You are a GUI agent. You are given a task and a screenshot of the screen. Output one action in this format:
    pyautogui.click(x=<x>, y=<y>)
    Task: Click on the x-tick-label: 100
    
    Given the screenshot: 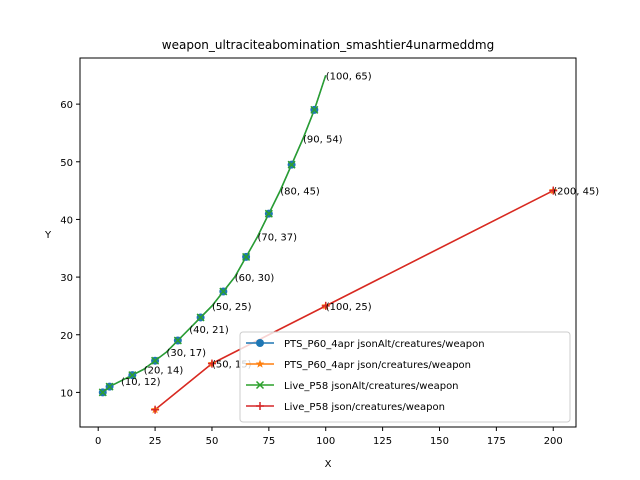 What is the action you would take?
    pyautogui.click(x=325, y=441)
    